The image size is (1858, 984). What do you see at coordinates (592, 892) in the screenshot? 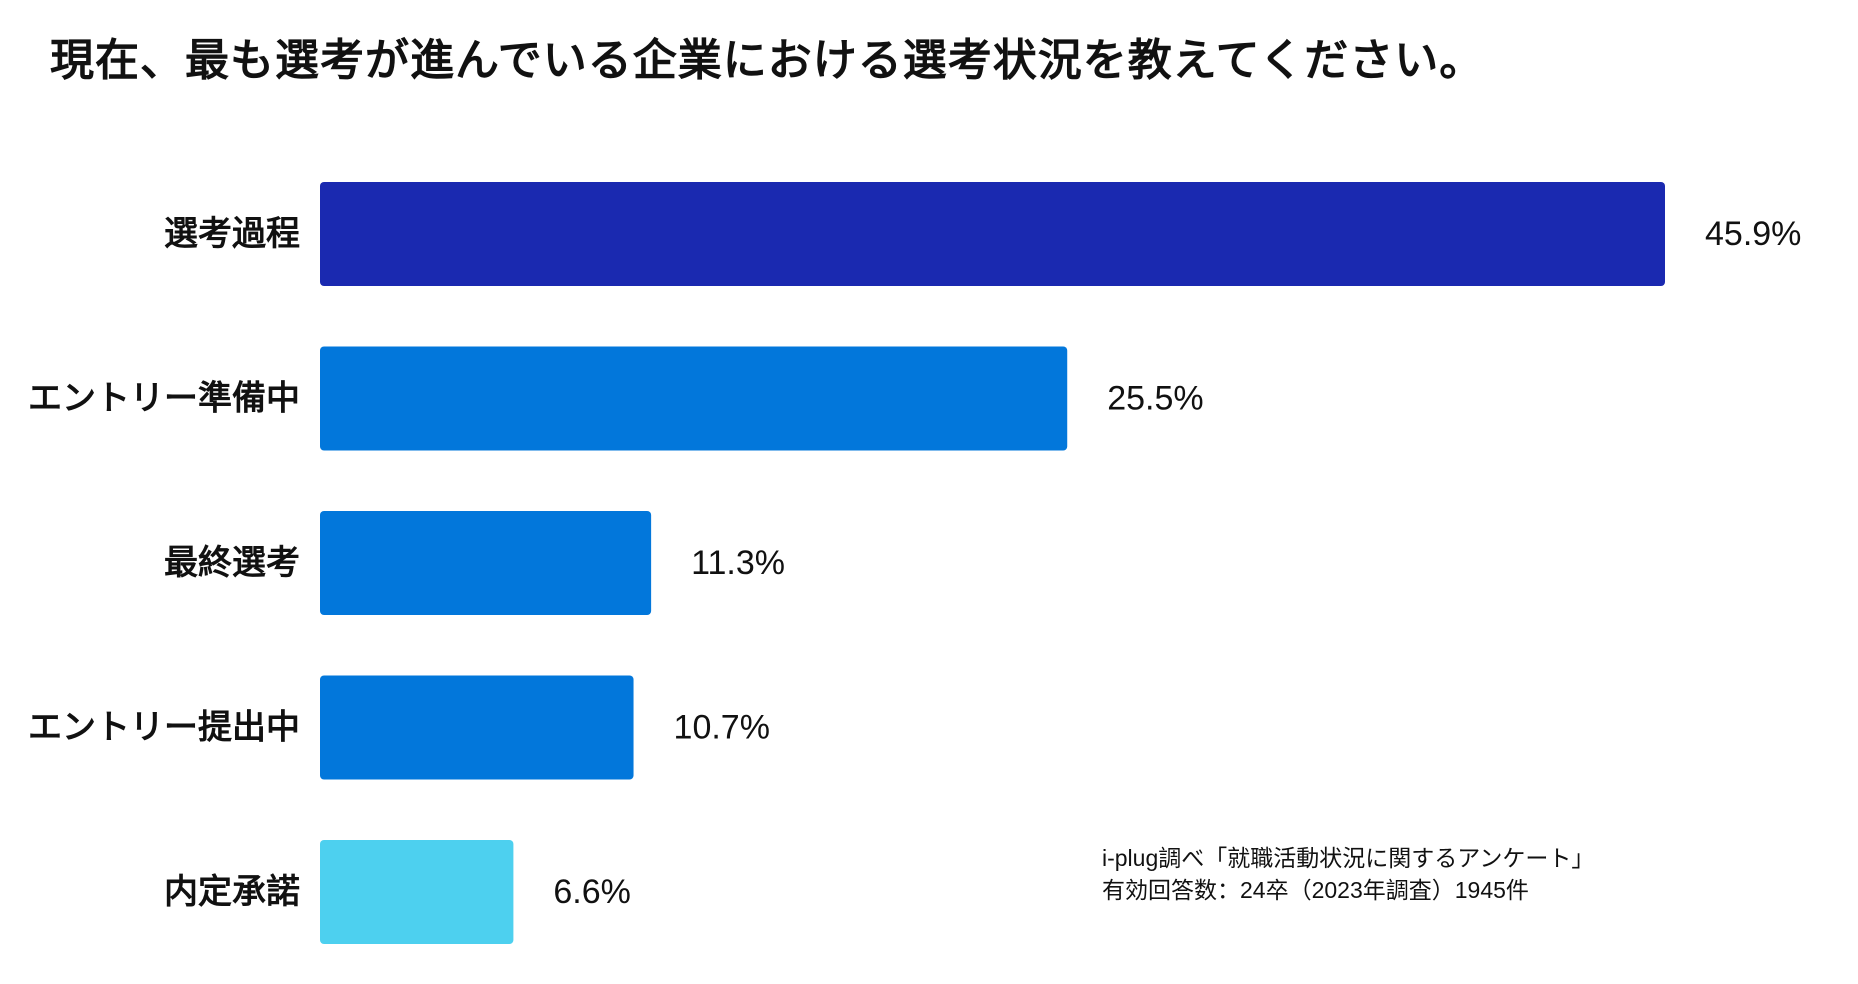
I see `value-label-4: 6.6%` at bounding box center [592, 892].